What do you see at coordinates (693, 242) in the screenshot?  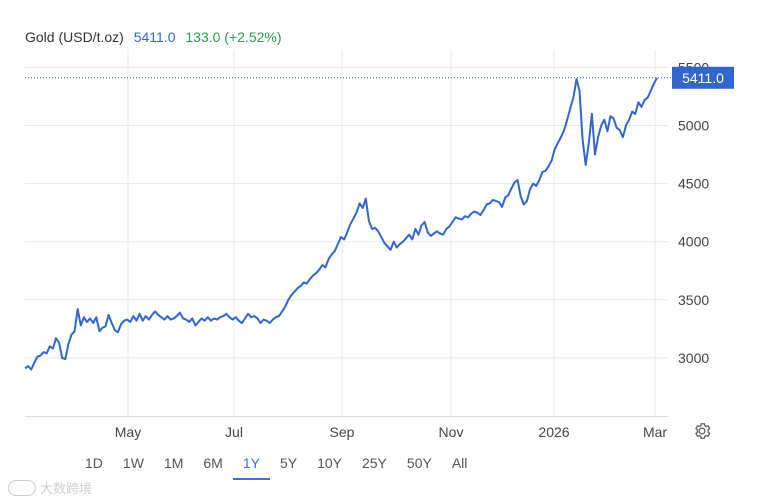 I see `y-tick-label: 4000` at bounding box center [693, 242].